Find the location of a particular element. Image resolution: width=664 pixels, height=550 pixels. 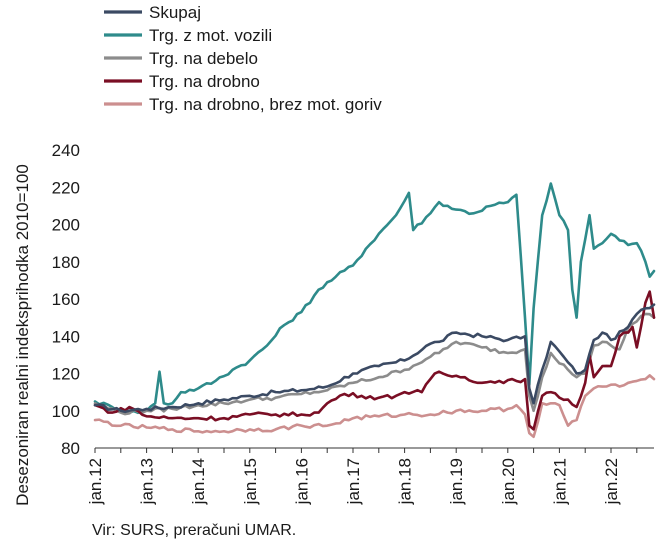

y-tick-label: 240 is located at coordinates (66, 150).